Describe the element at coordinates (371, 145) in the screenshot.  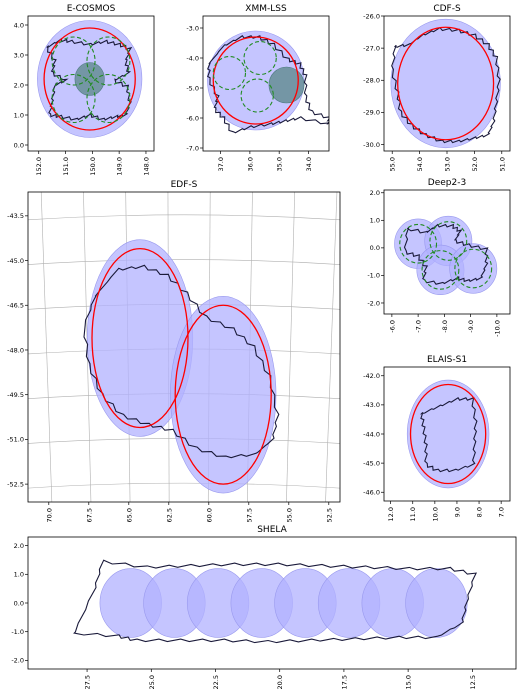
I see `y-tick-label: -30.0` at that location.